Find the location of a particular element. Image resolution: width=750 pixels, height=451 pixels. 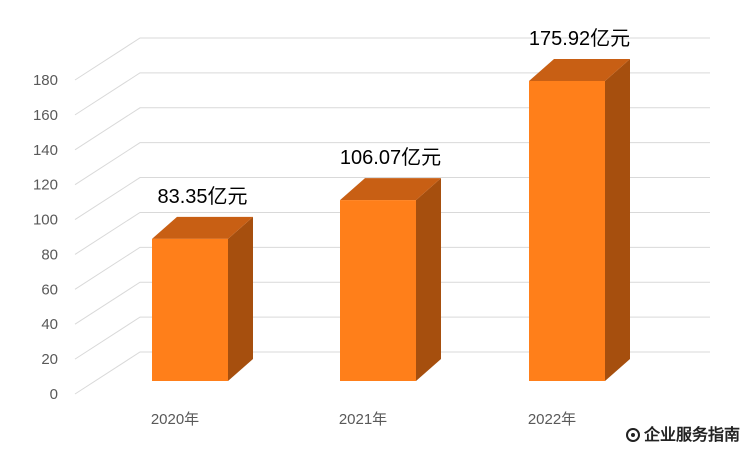

y-tick-label: 160 is located at coordinates (45, 115).